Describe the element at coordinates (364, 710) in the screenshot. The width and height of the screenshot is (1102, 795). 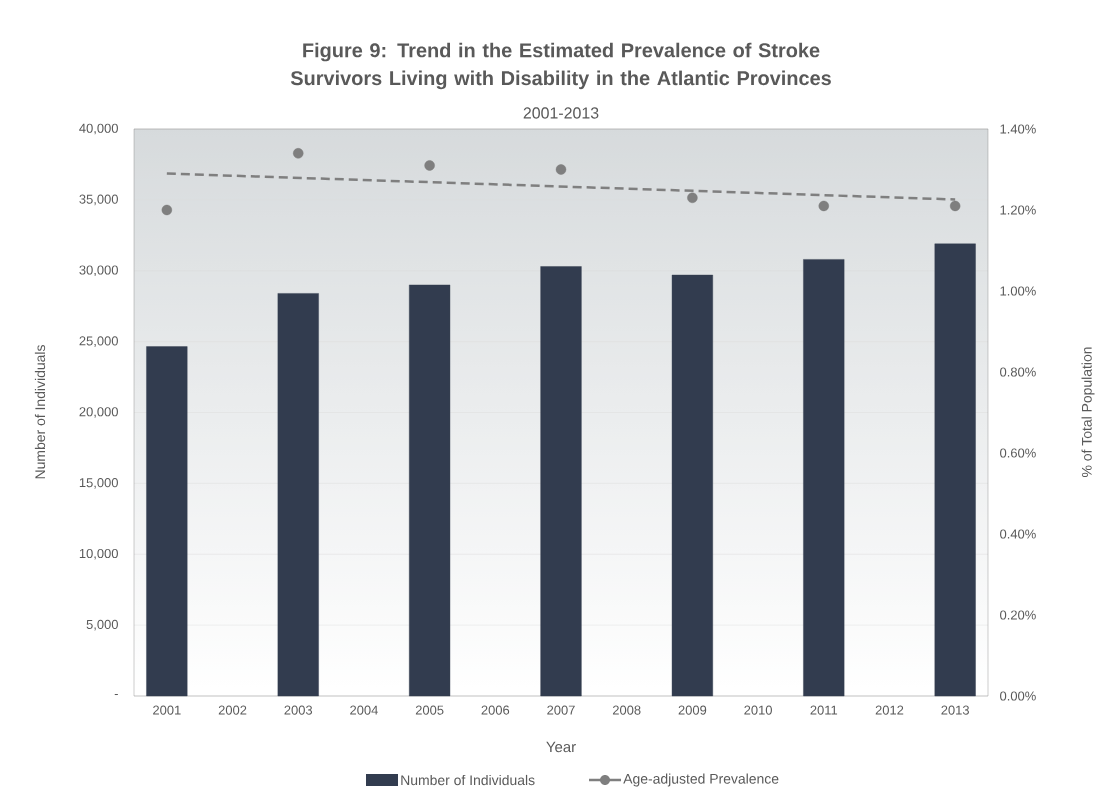
I see `x-tick-label: 2004` at that location.